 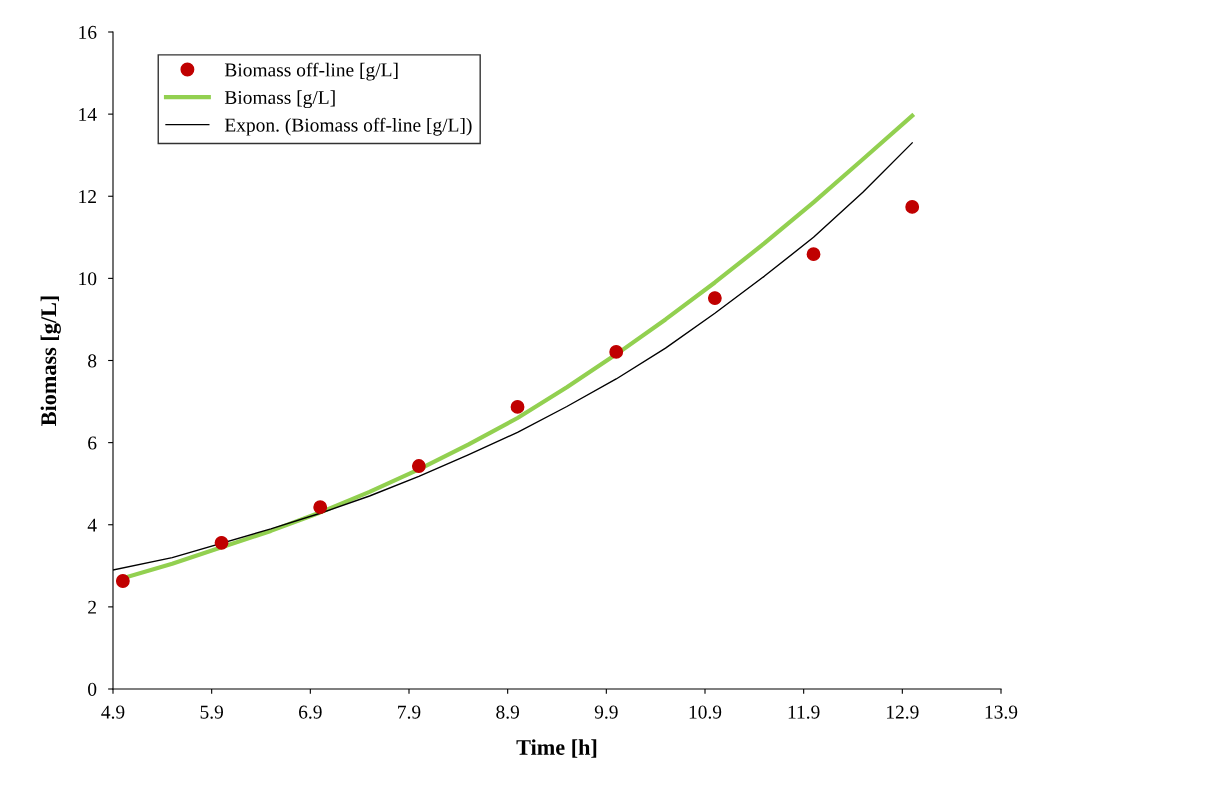 What do you see at coordinates (606, 712) in the screenshot?
I see `x-tick-label: 9.9` at bounding box center [606, 712].